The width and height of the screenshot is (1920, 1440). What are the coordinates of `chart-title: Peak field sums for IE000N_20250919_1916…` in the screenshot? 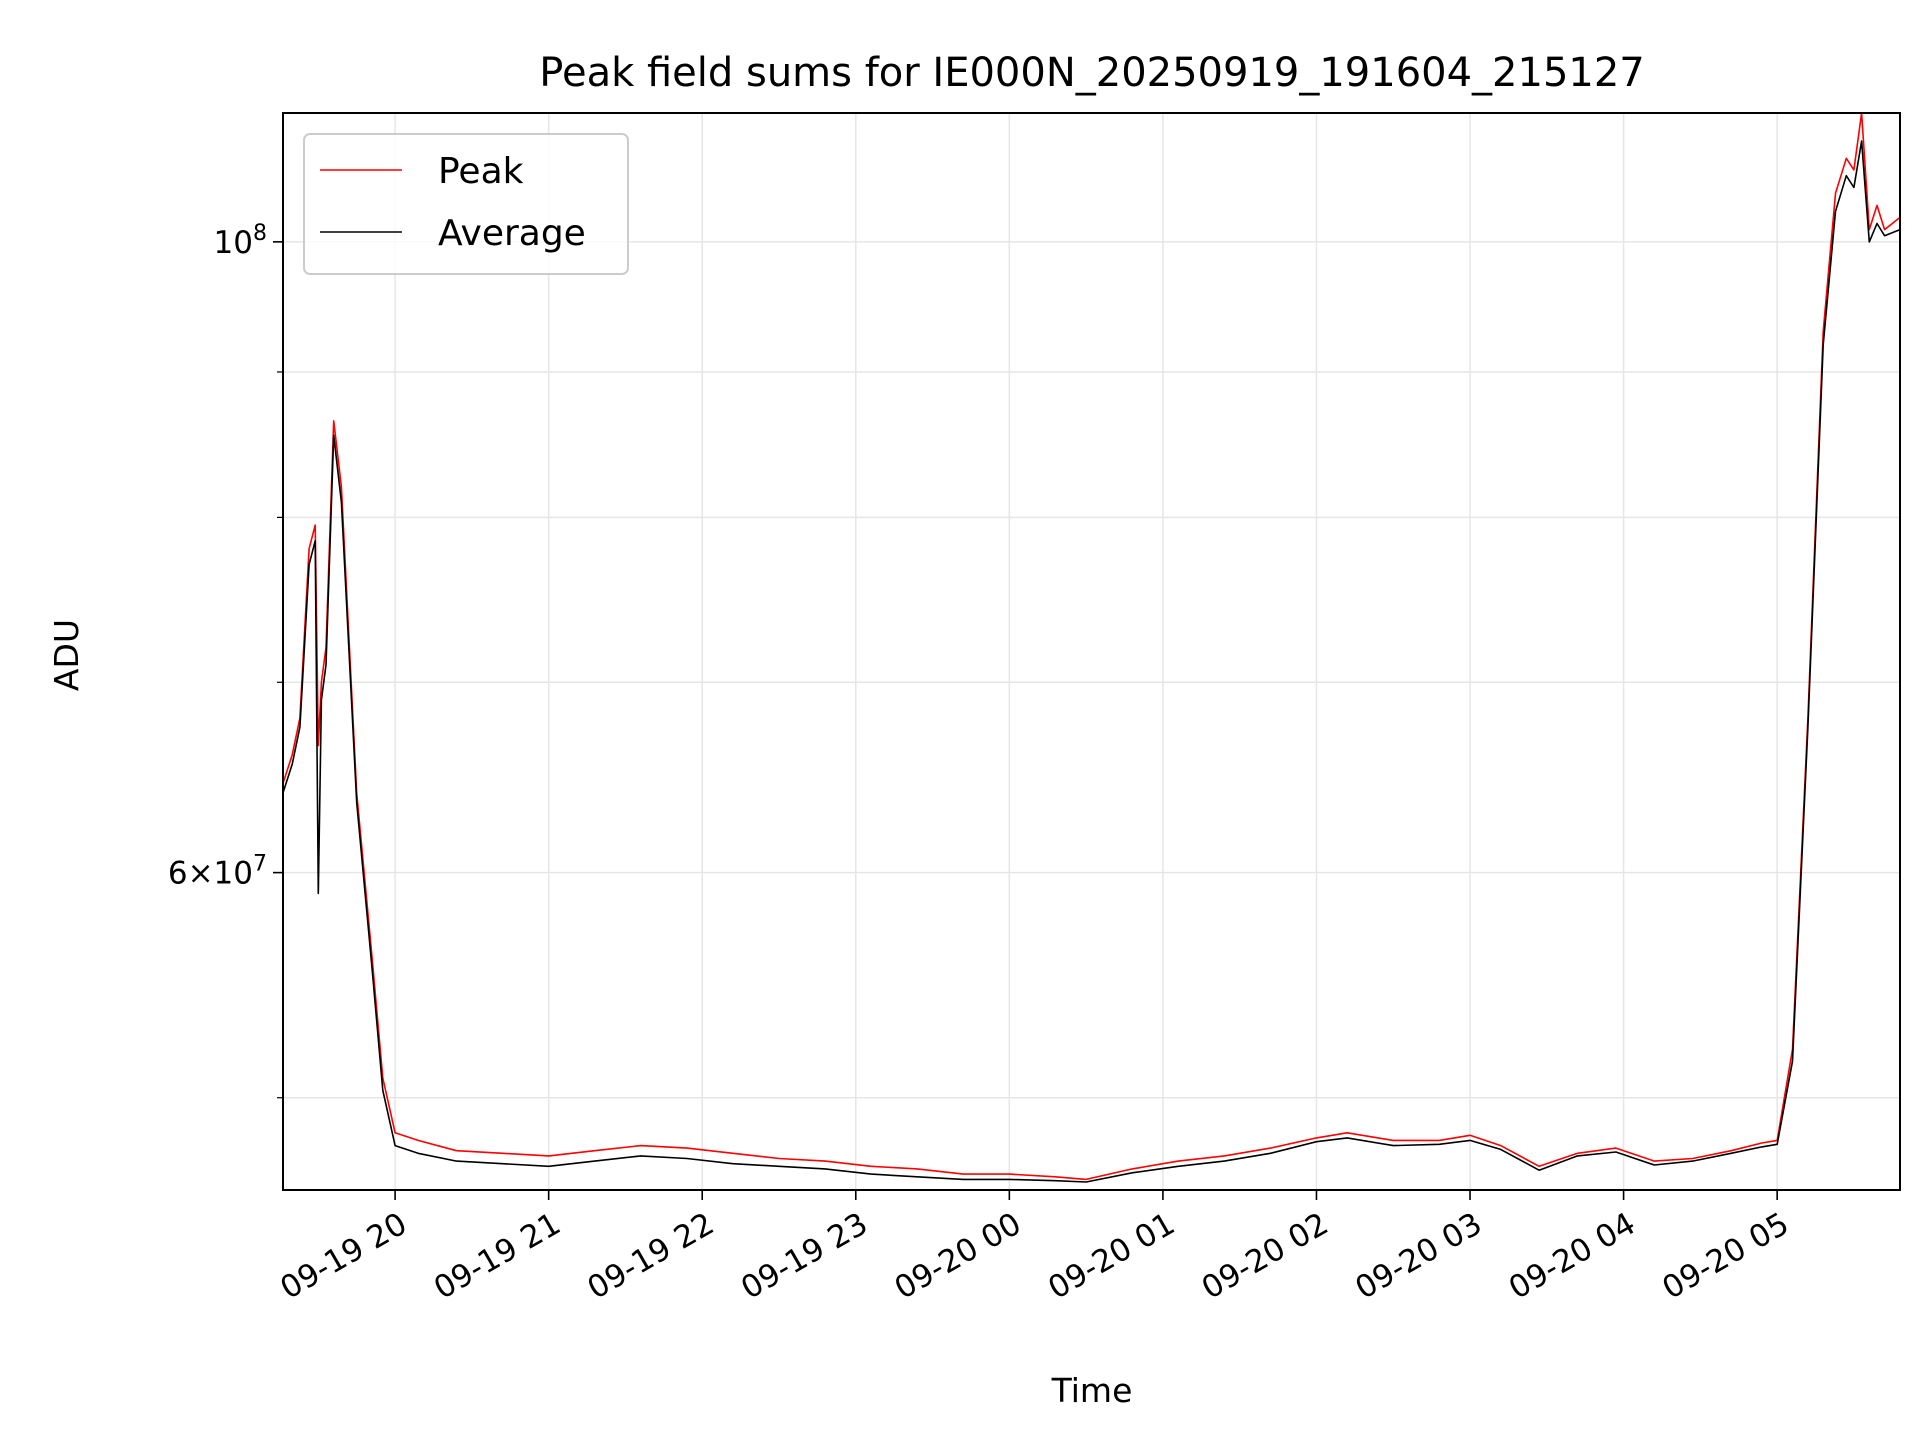 It's located at (1091, 73).